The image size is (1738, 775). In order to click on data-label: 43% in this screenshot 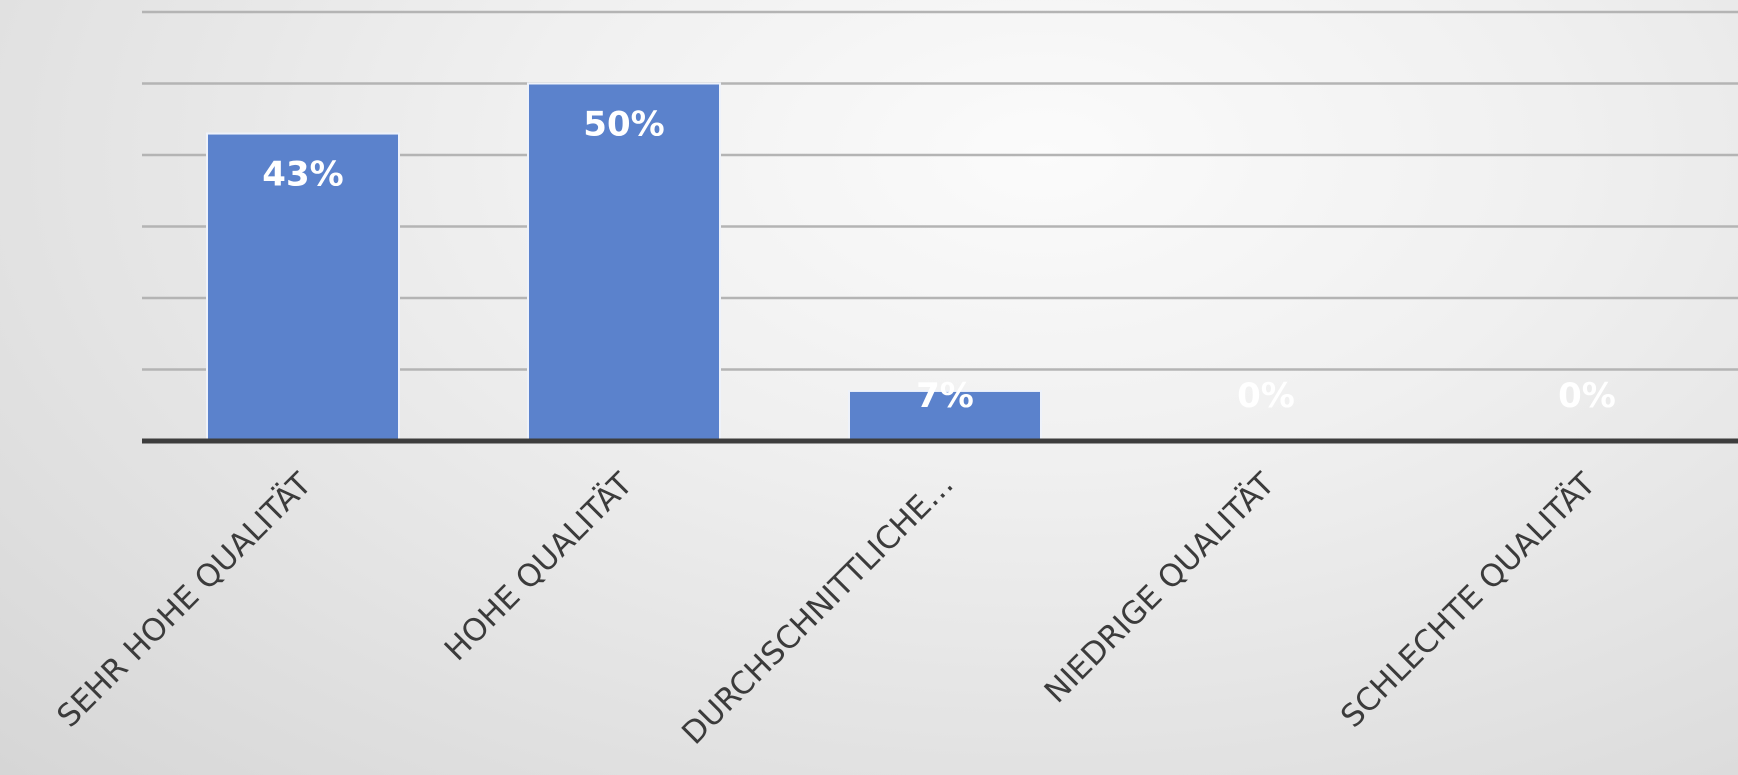, I will do `click(302, 175)`.